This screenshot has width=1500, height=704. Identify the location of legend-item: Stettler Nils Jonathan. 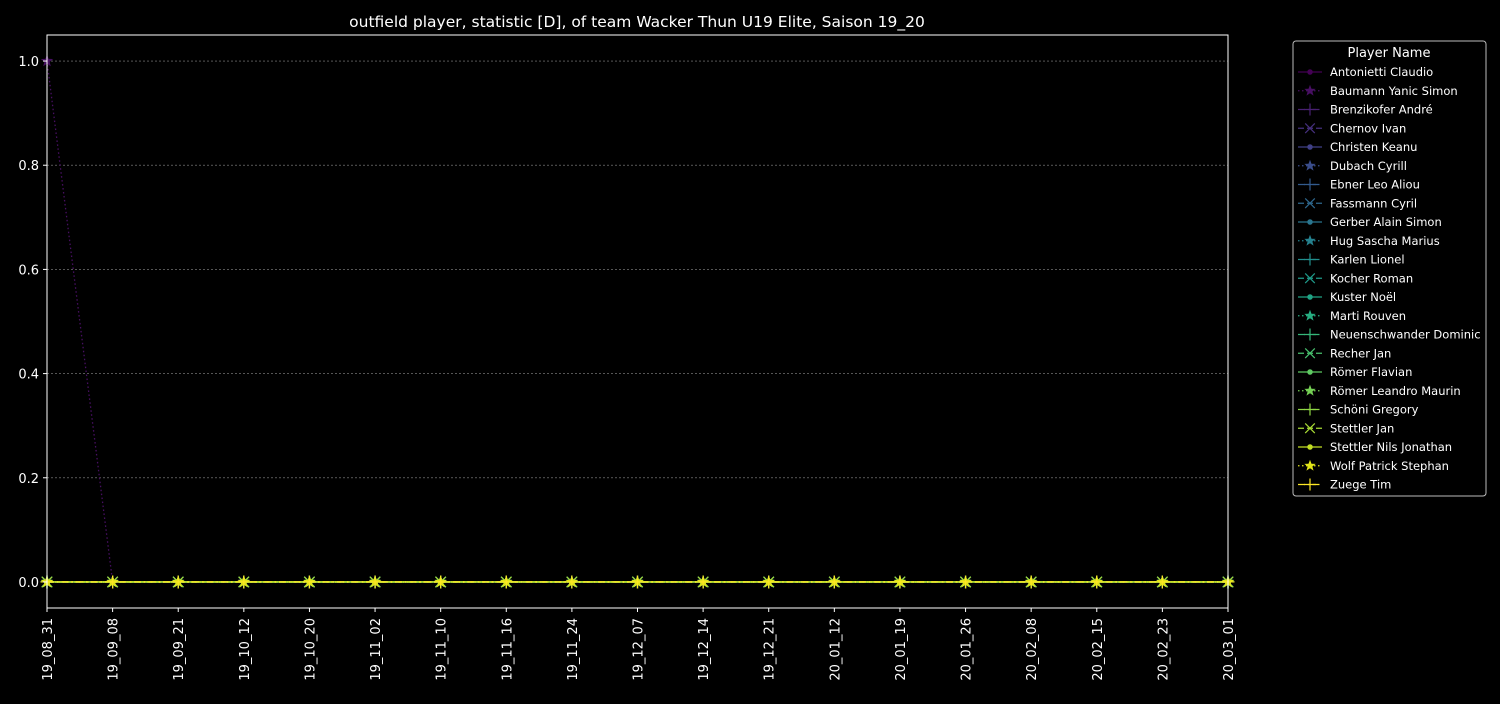
(1375, 447).